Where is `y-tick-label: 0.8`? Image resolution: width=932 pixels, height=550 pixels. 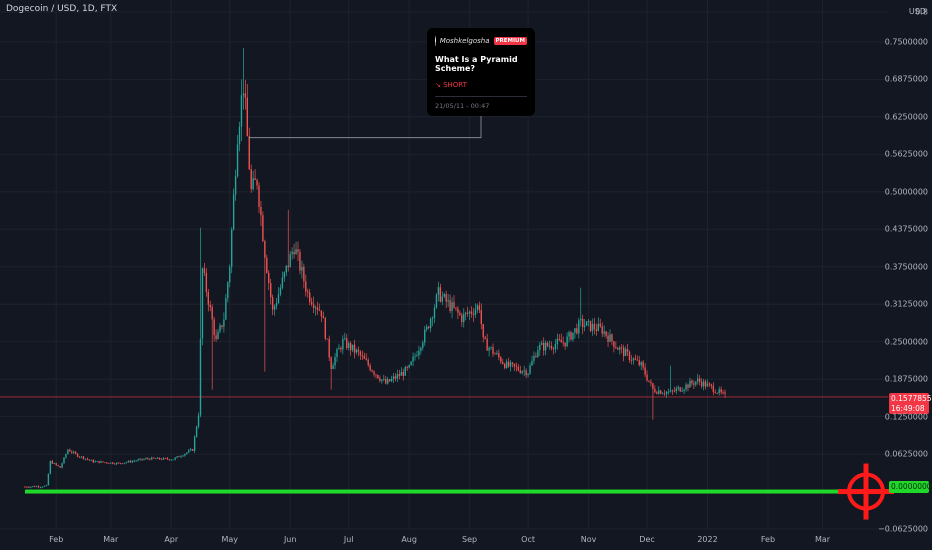 y-tick-label: 0.8 is located at coordinates (921, 12).